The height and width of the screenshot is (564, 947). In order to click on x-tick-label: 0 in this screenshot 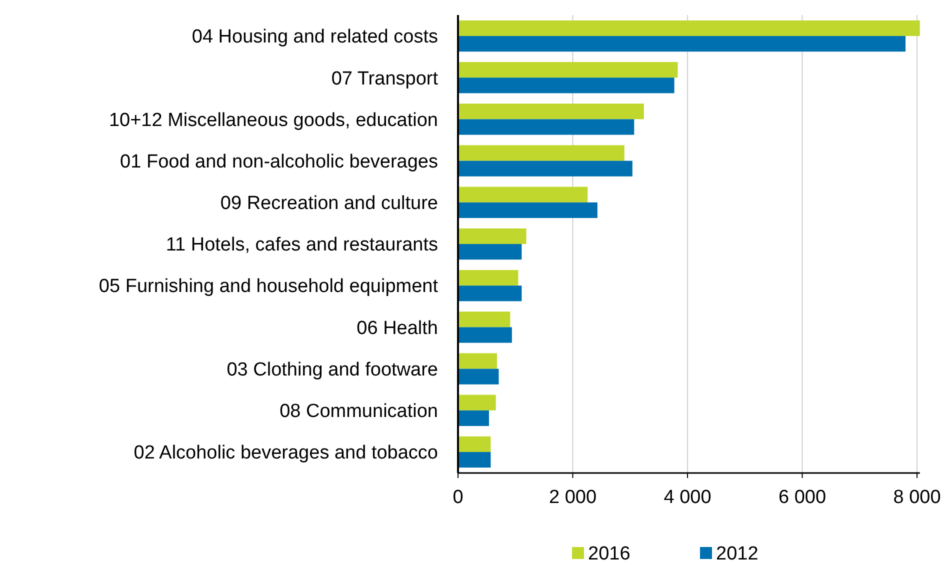, I will do `click(458, 497)`.